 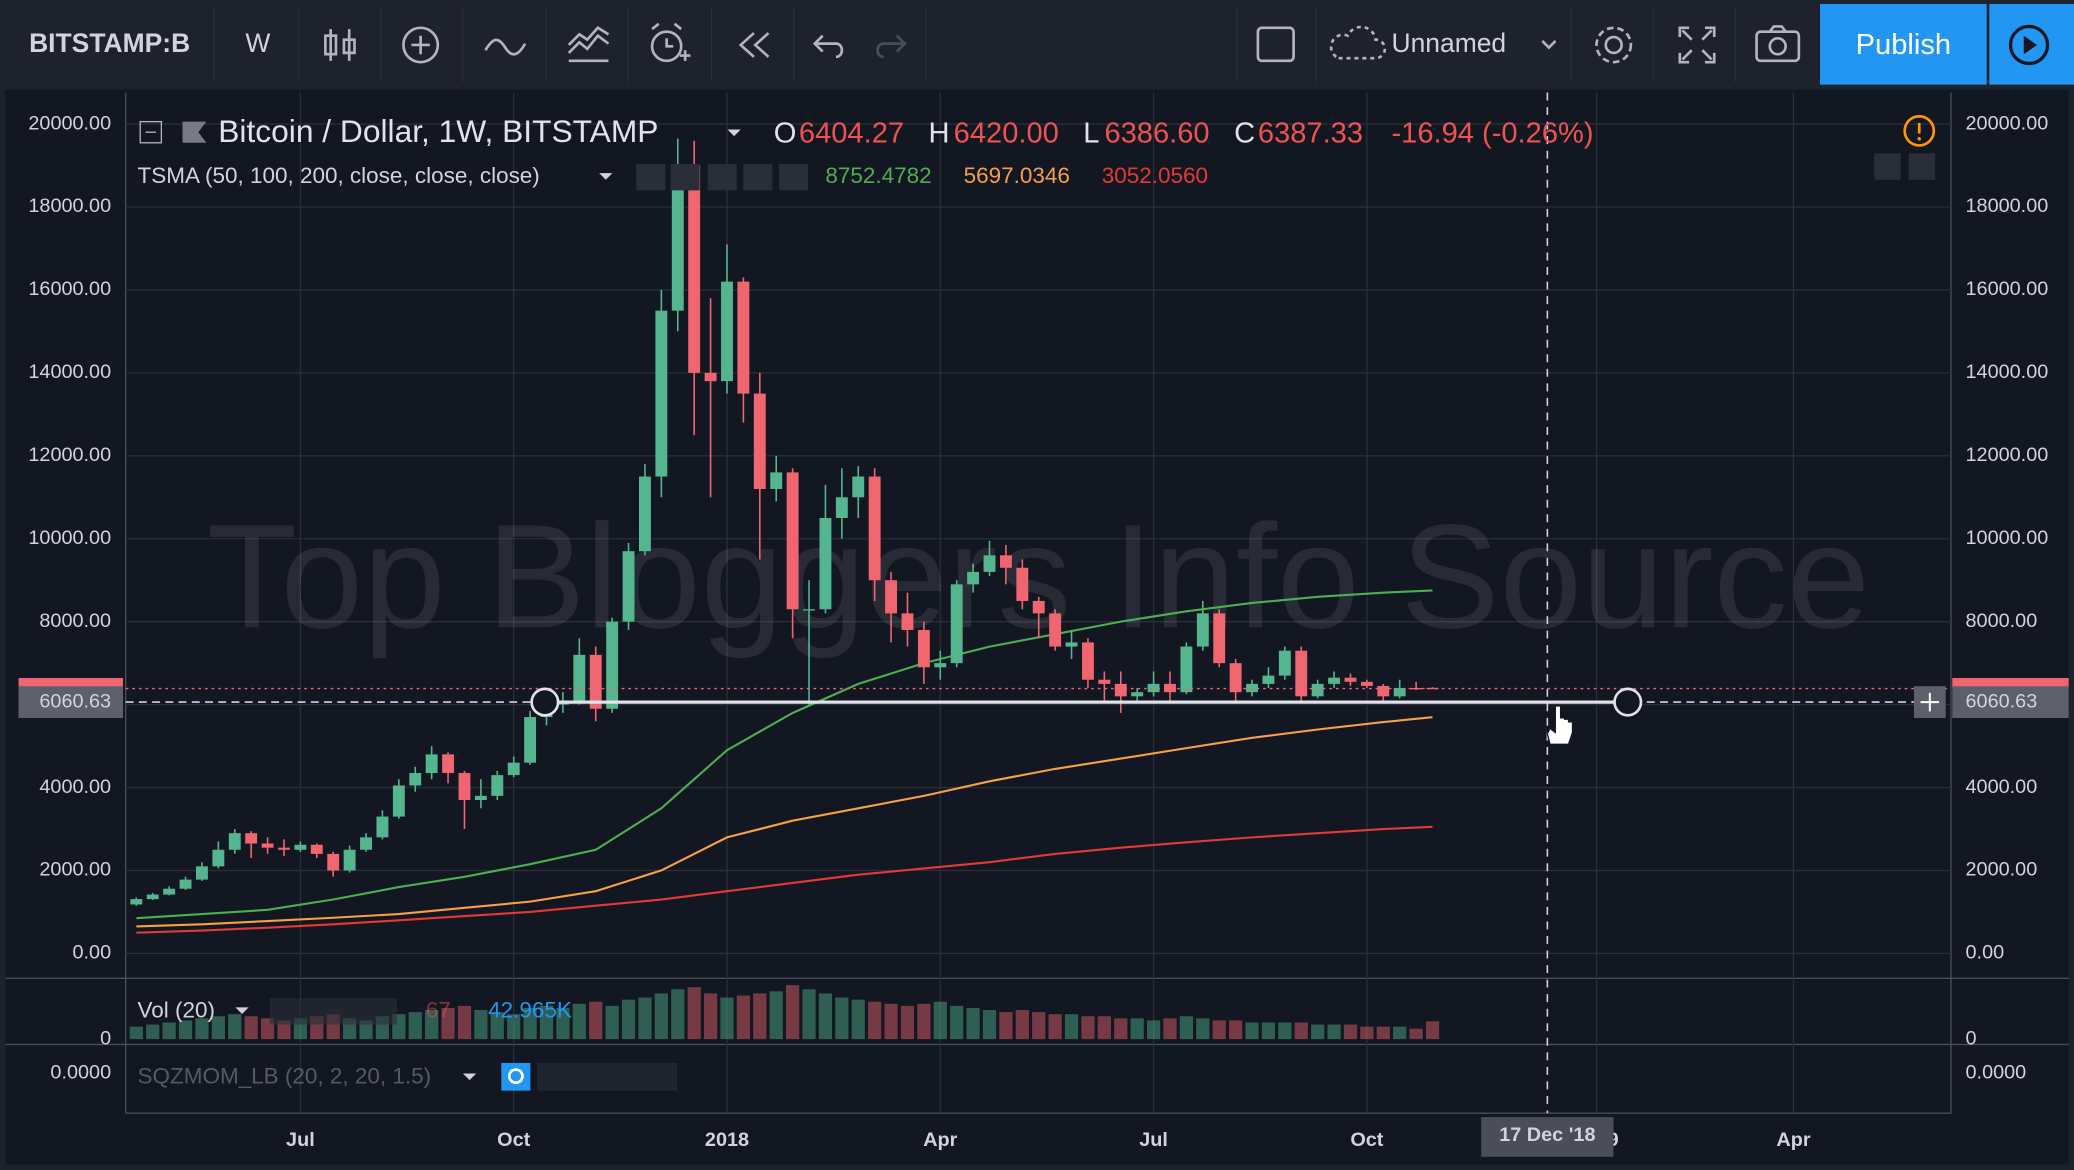 I want to click on x-tick-label: Oct, so click(x=513, y=1140).